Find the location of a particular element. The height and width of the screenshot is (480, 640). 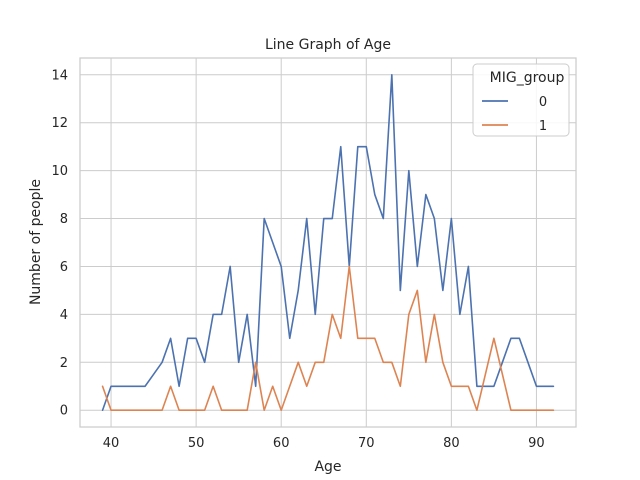

legend-label-0: 0 is located at coordinates (543, 102).